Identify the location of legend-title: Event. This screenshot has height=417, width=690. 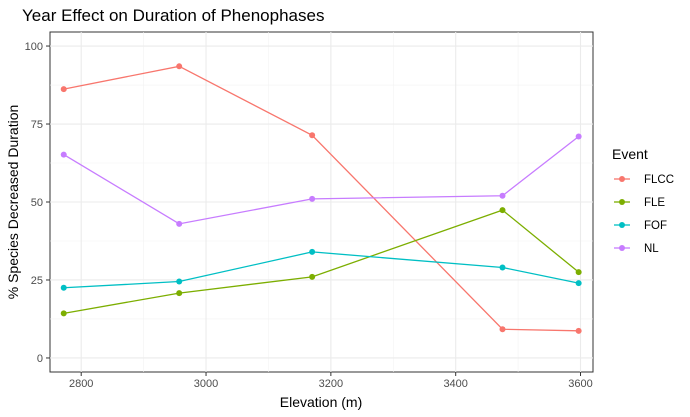
(630, 154).